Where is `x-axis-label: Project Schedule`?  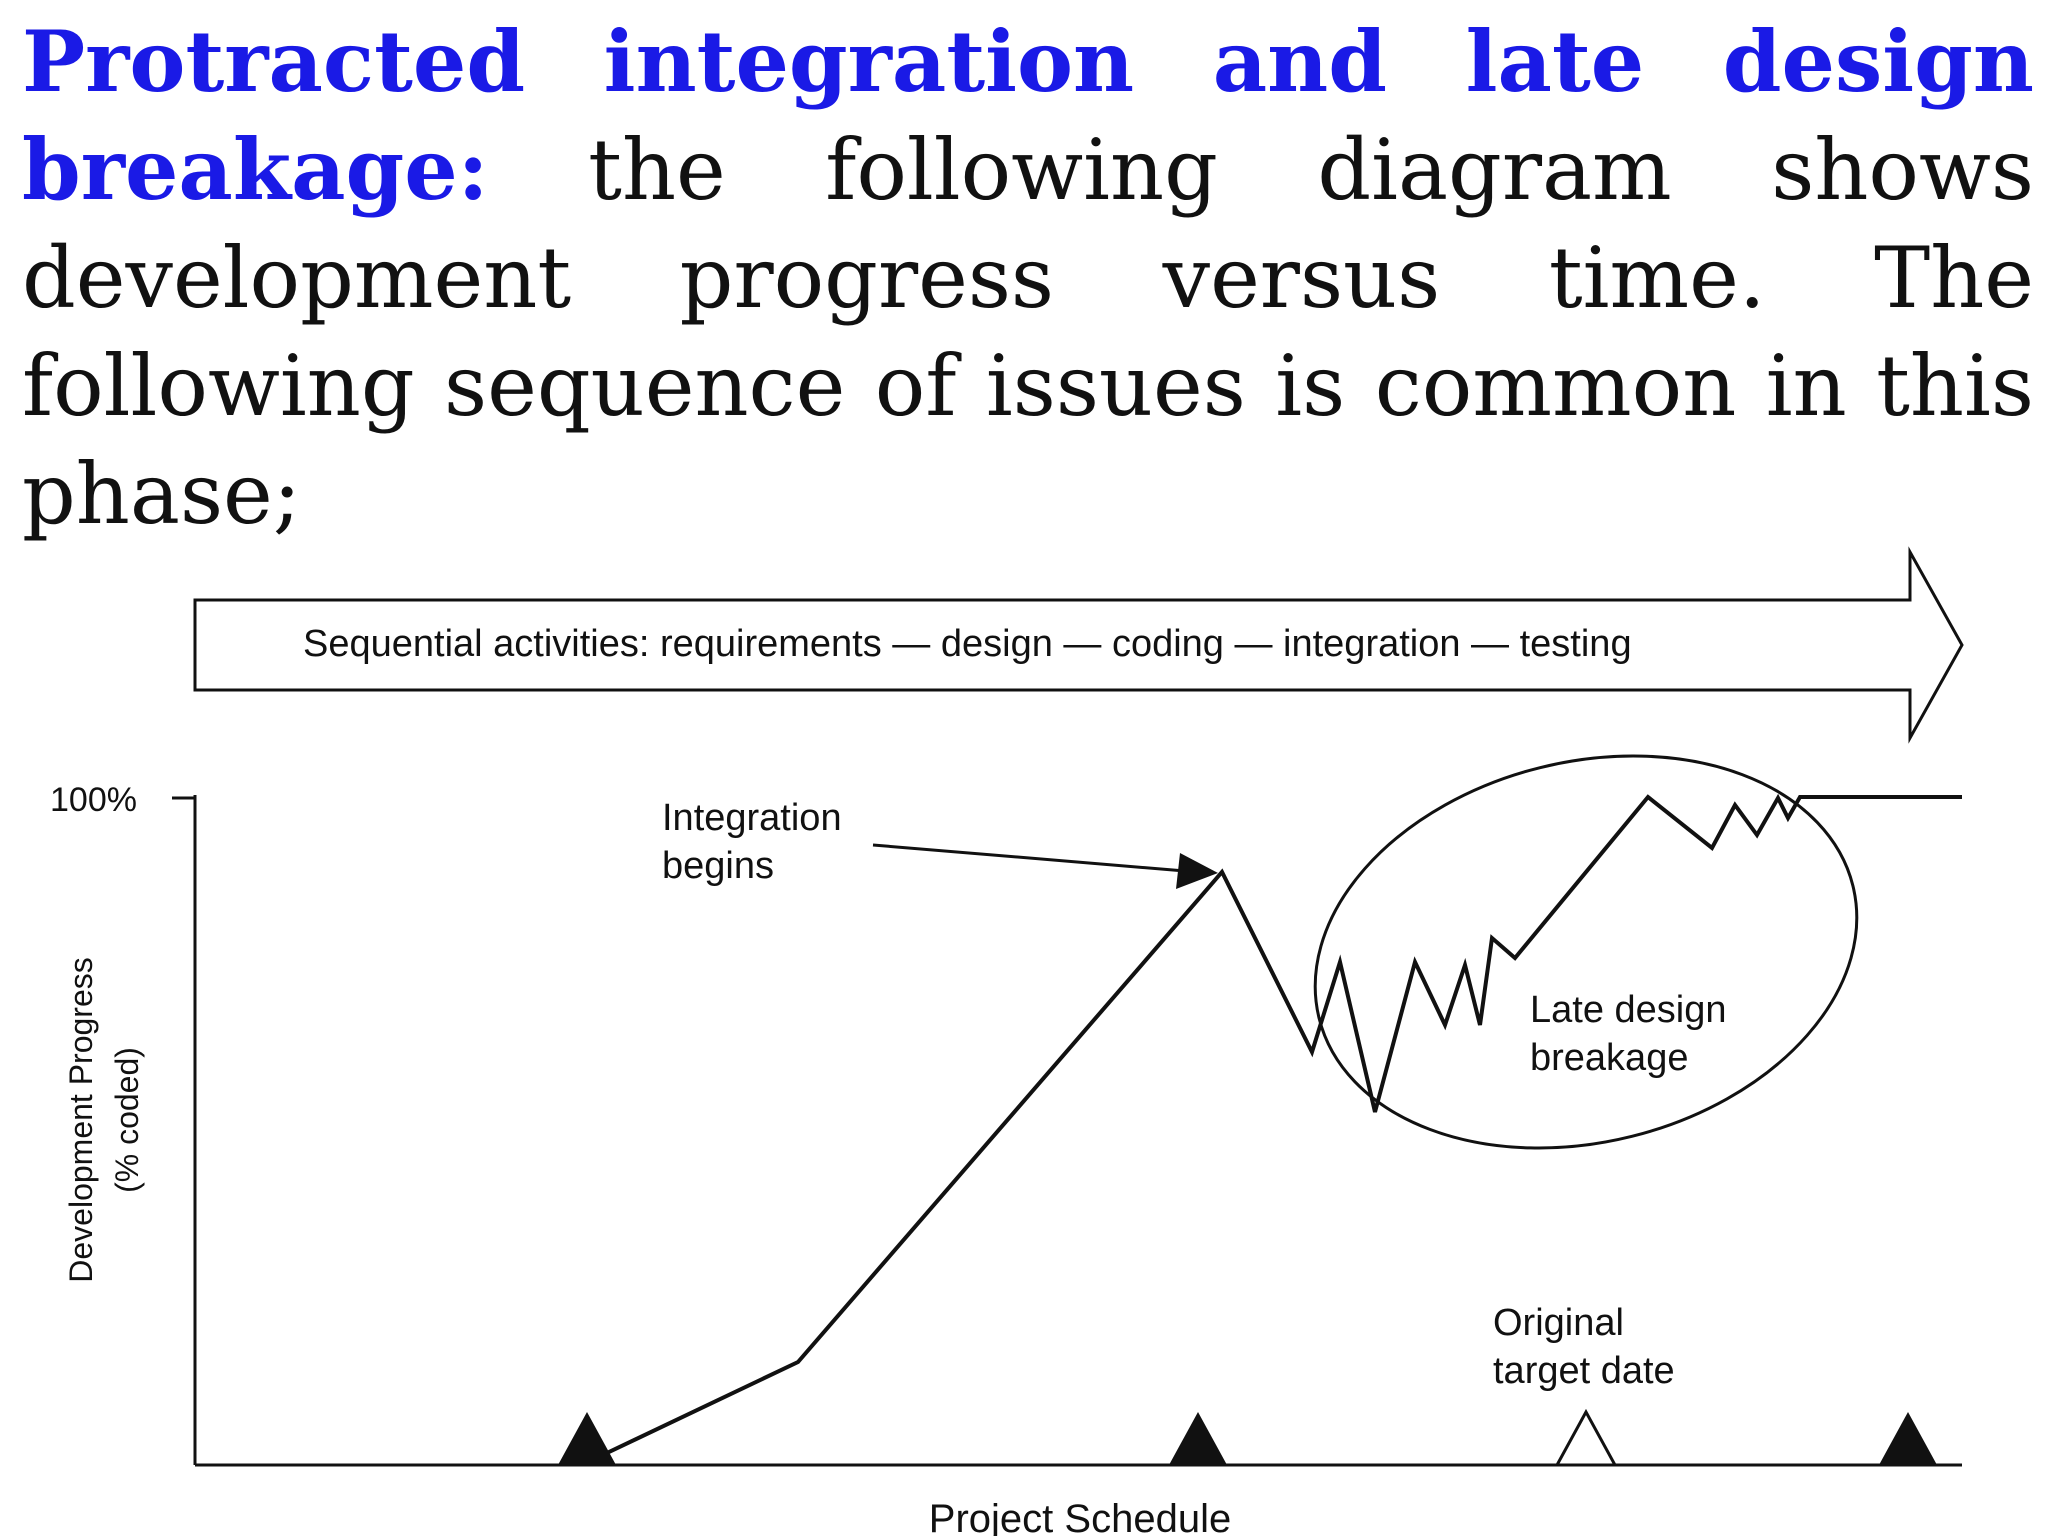 x-axis-label: Project Schedule is located at coordinates (1080, 1516).